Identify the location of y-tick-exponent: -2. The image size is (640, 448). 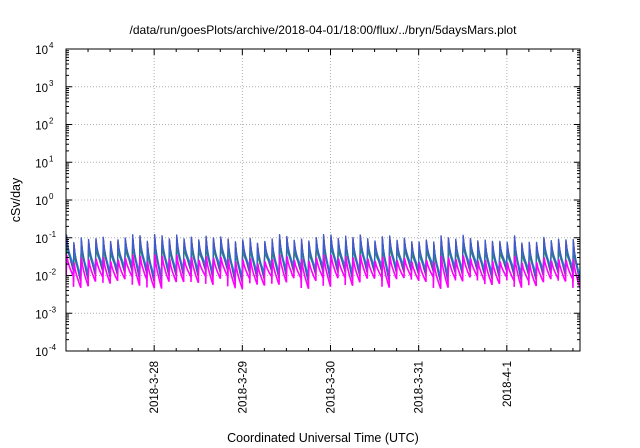
(53, 272).